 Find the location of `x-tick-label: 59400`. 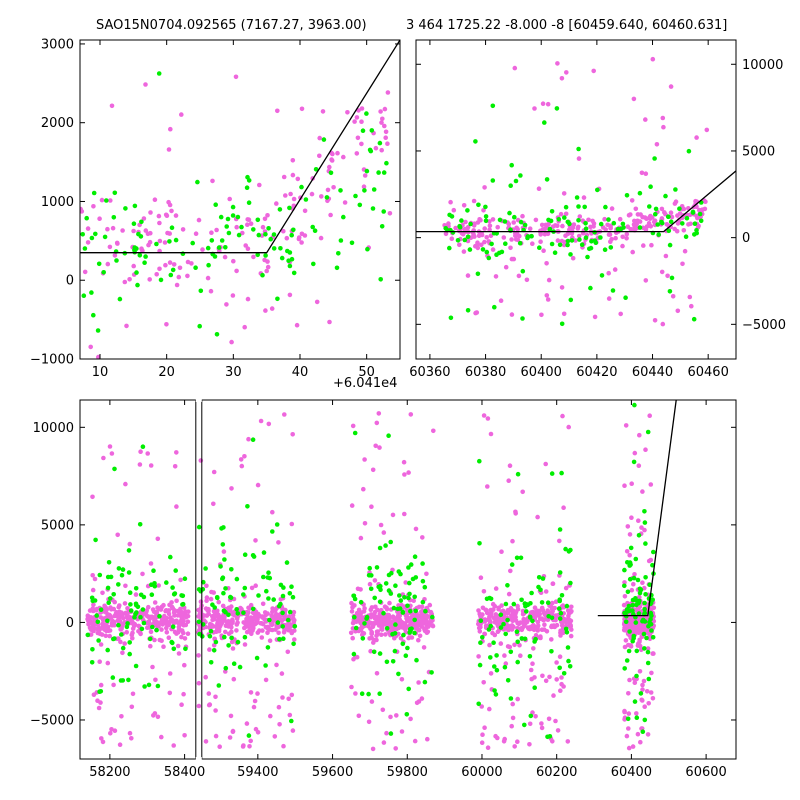

x-tick-label: 59400 is located at coordinates (257, 772).